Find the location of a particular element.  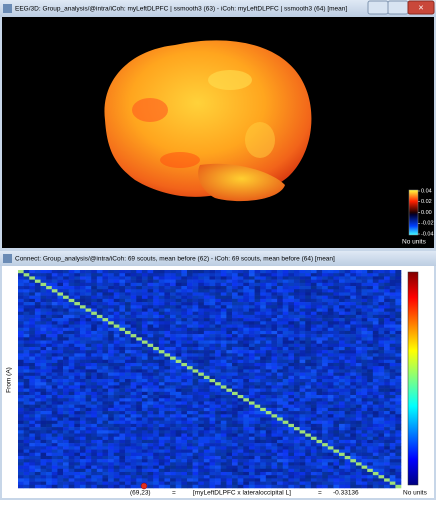

minimize-button is located at coordinates (378, 7).